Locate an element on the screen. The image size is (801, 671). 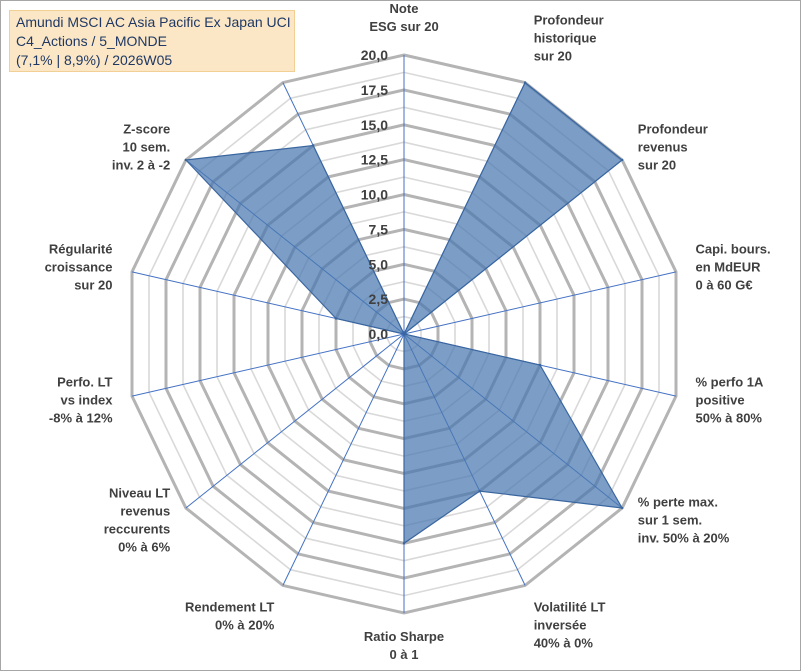
axis-label-line: croissance is located at coordinates (79, 267).